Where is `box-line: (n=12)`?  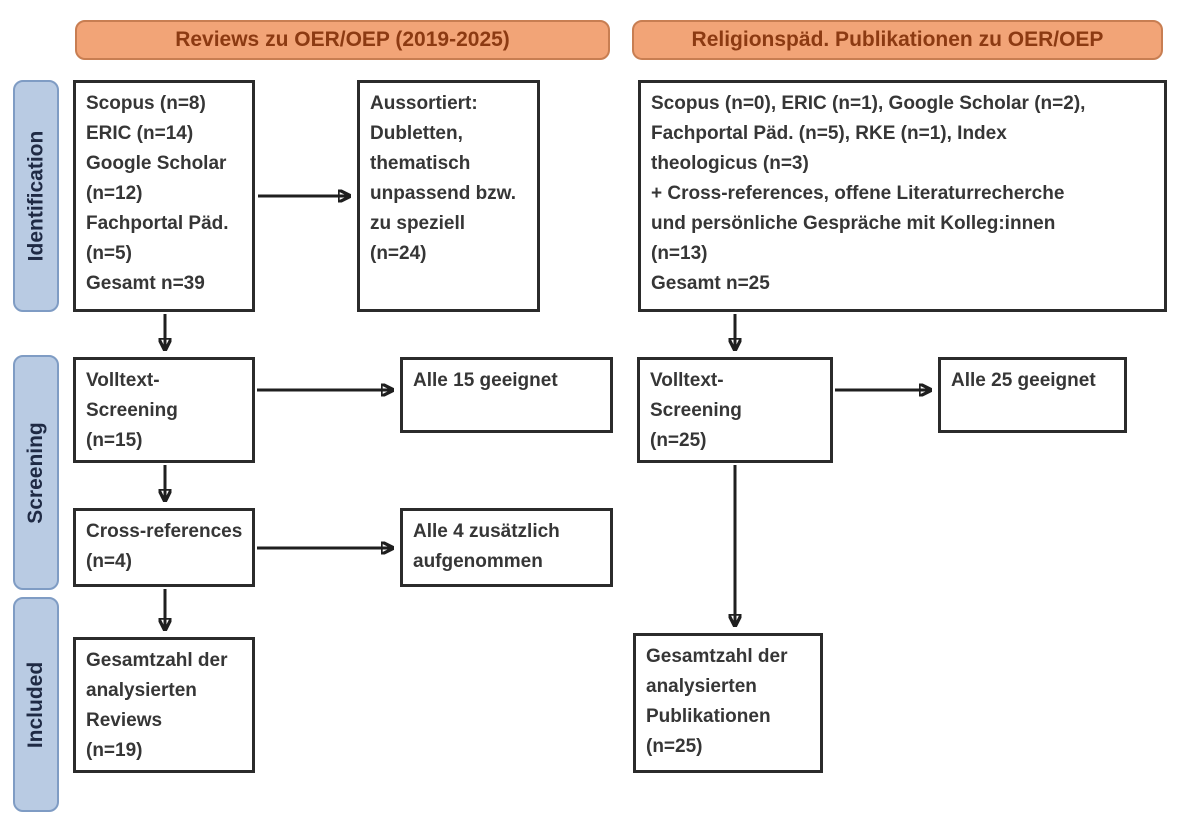
box-line: (n=12) is located at coordinates (114, 193).